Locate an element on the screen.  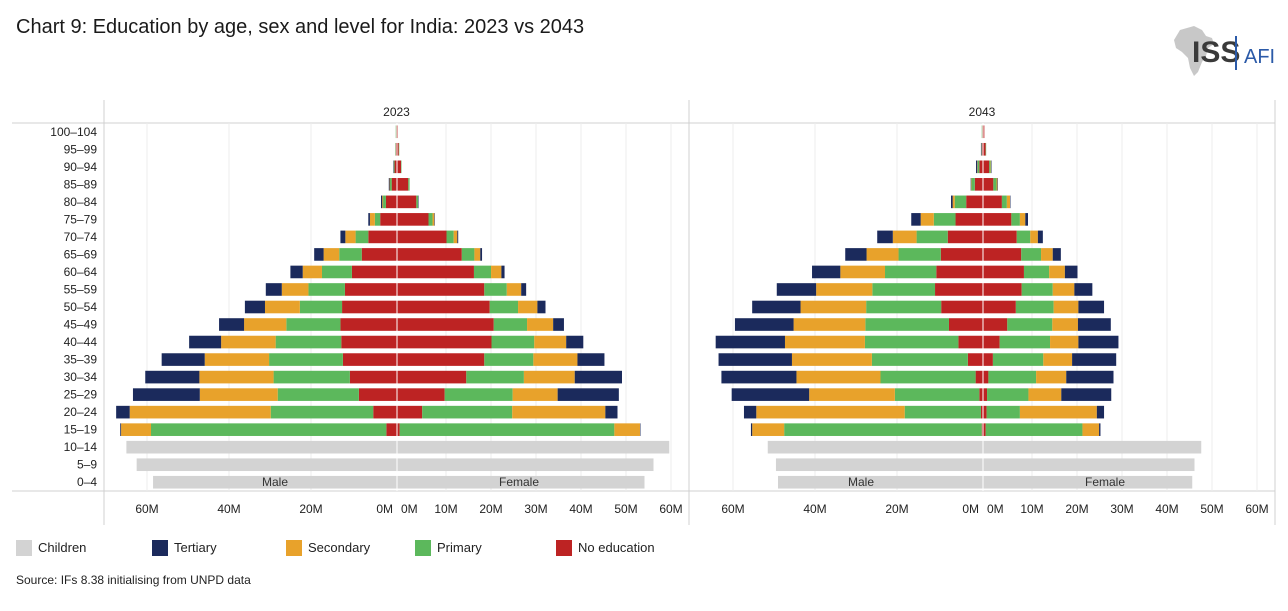
legend-label-no-education: No education is located at coordinates (616, 547).